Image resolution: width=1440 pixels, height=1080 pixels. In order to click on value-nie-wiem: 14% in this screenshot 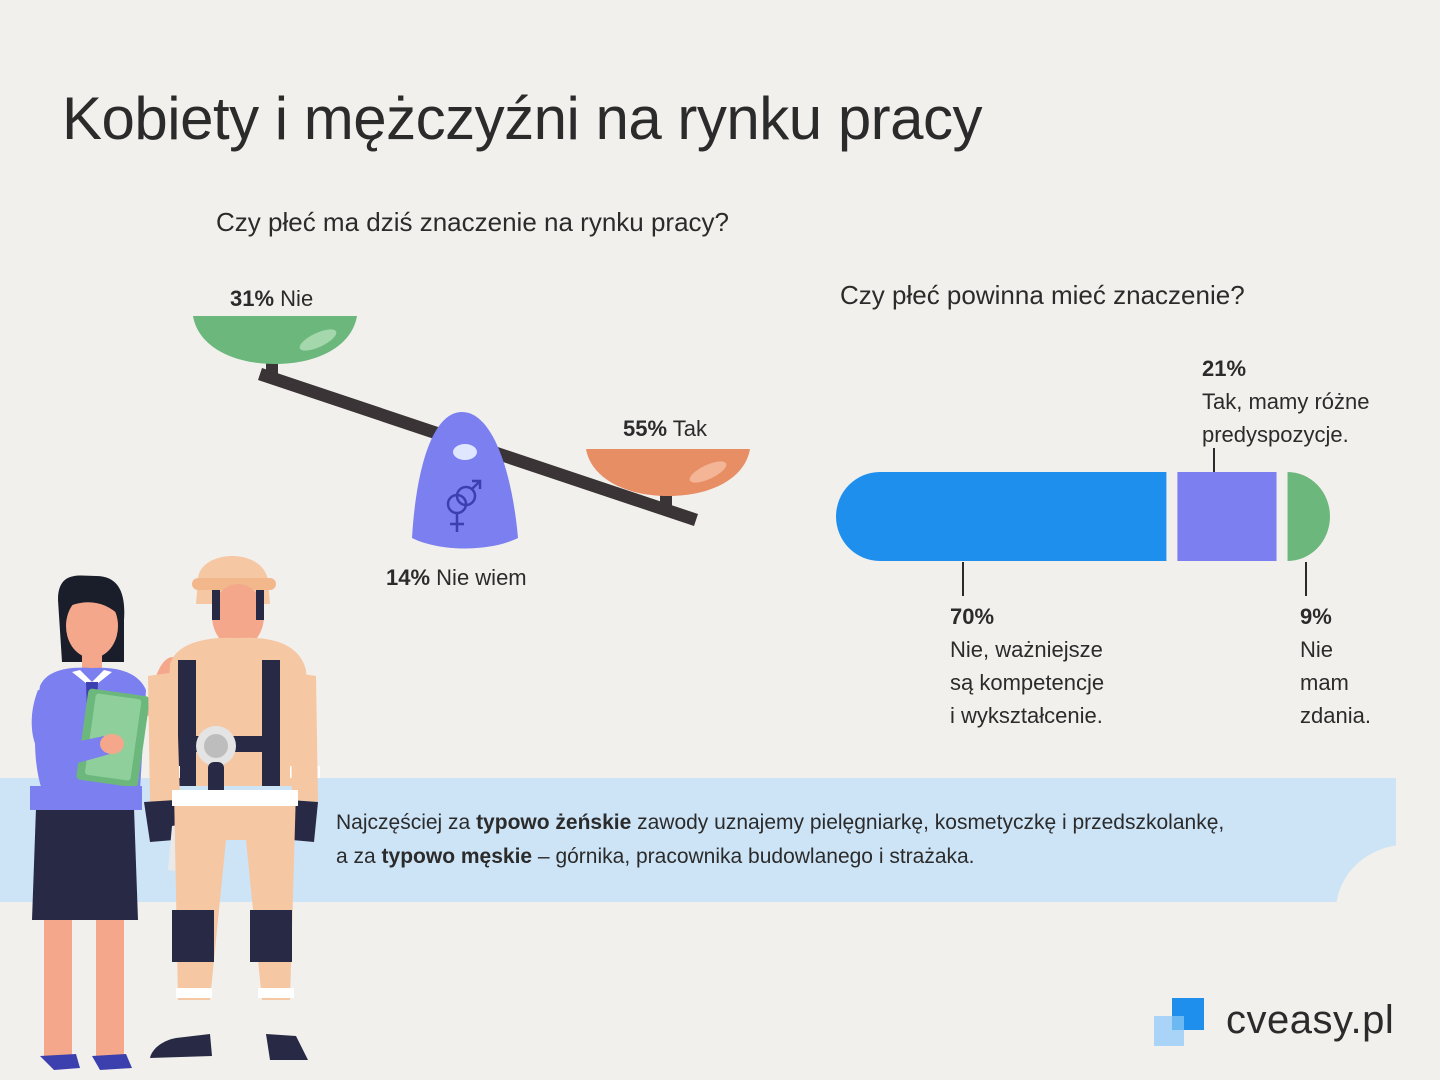, I will do `click(408, 577)`.